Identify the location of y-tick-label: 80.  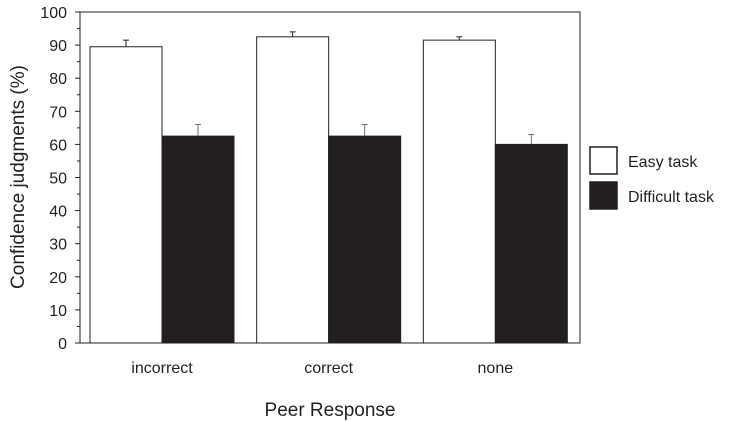
(58, 79).